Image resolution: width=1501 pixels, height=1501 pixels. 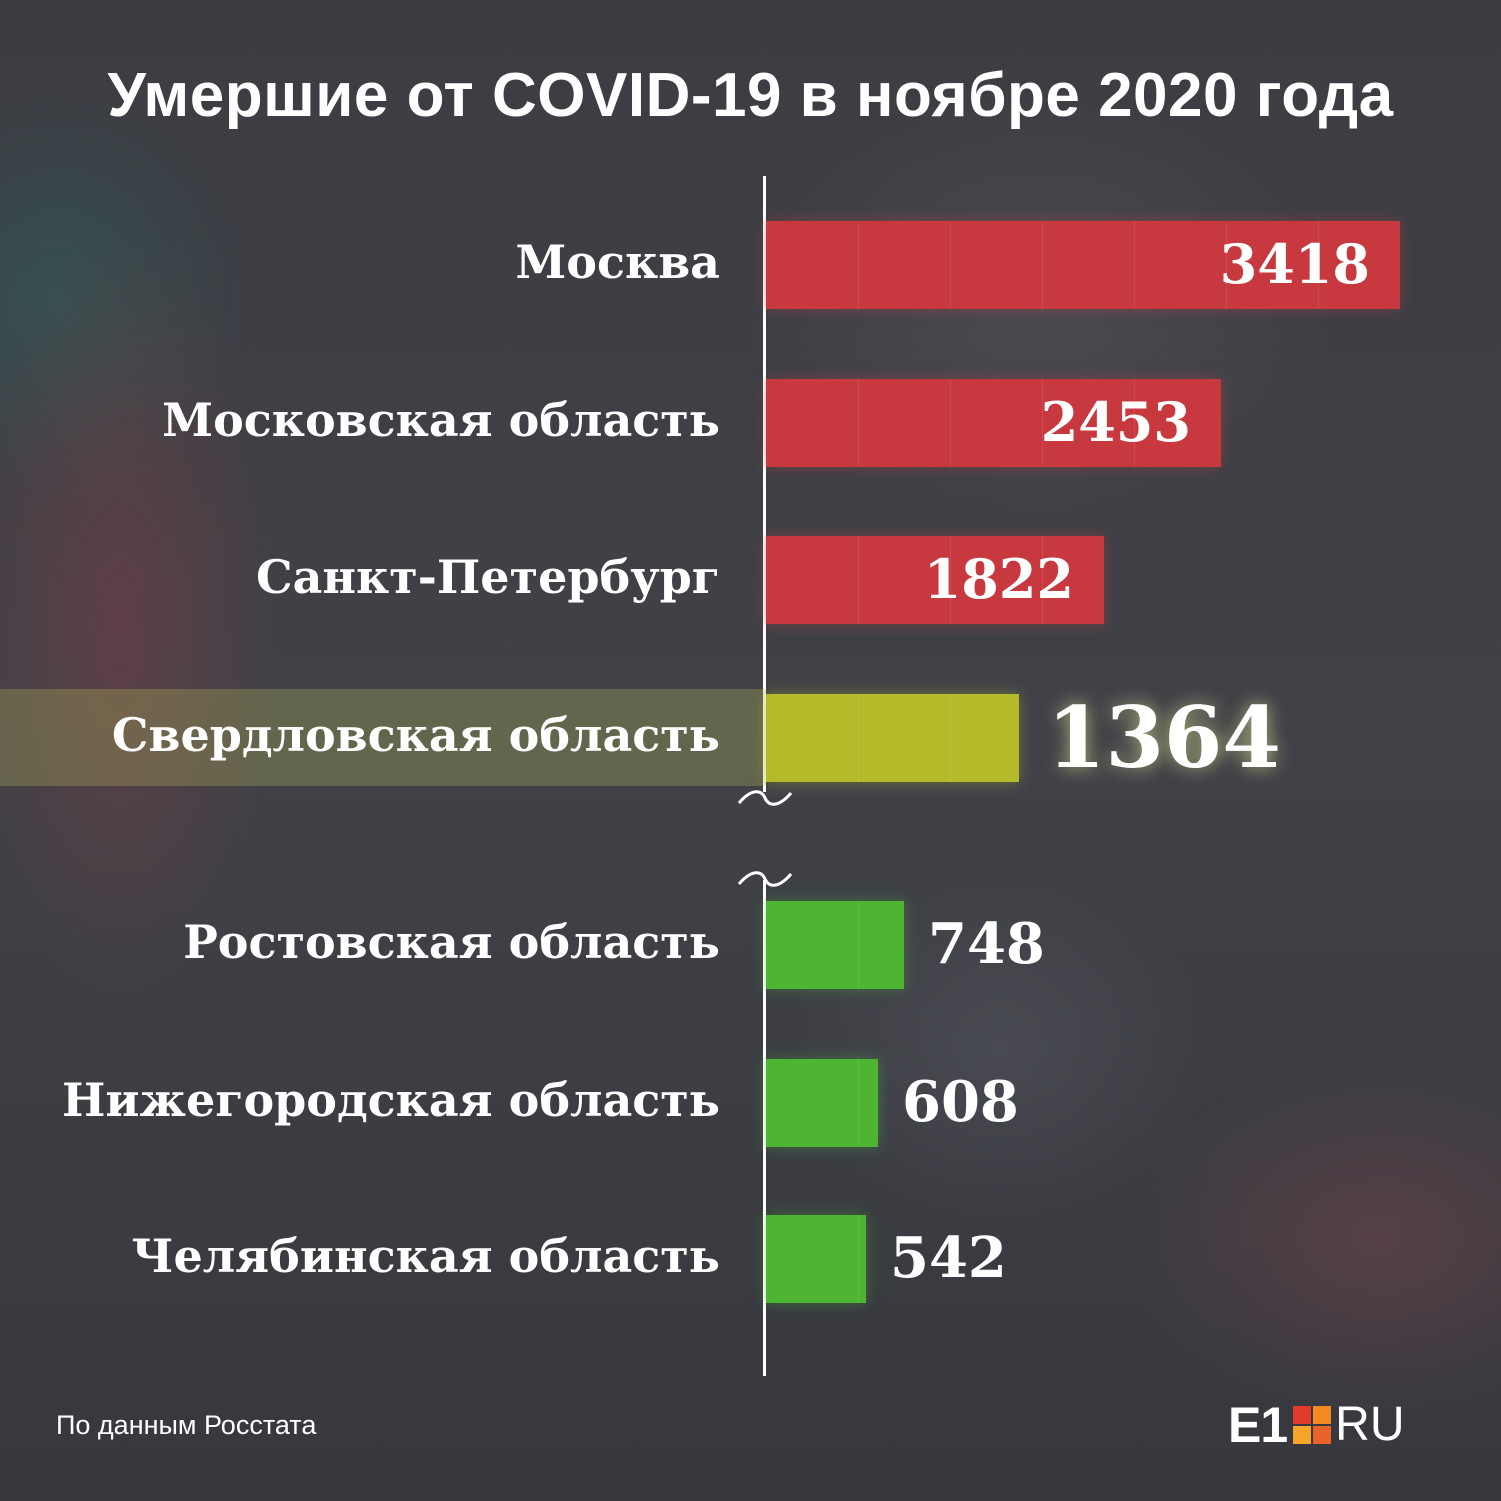 I want to click on e1-logo: E1 RU, so click(x=1316, y=1425).